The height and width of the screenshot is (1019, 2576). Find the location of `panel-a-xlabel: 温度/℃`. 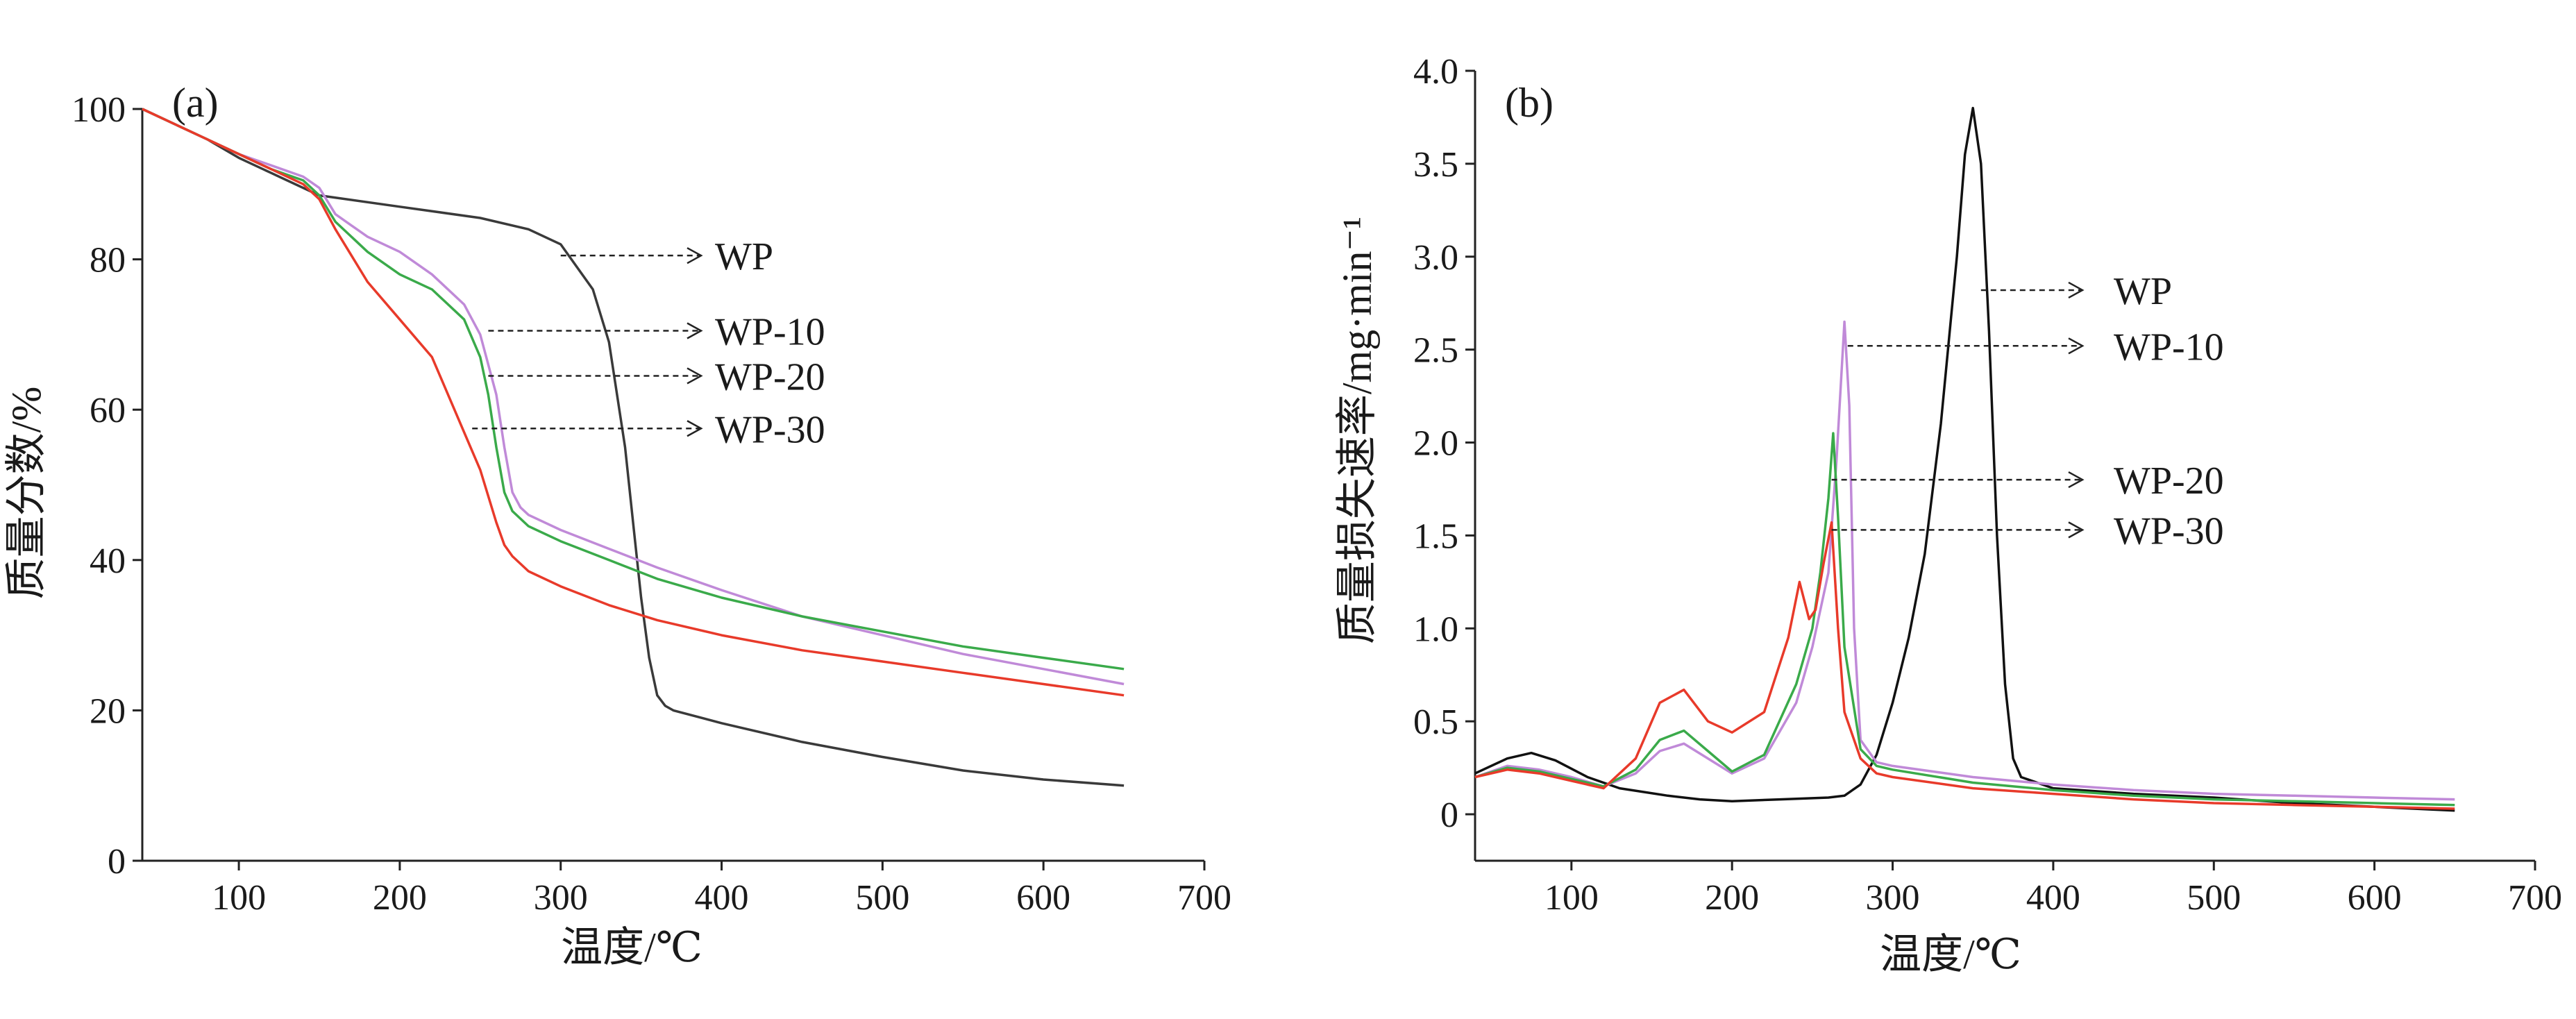

panel-a-xlabel: 温度/℃ is located at coordinates (631, 947).